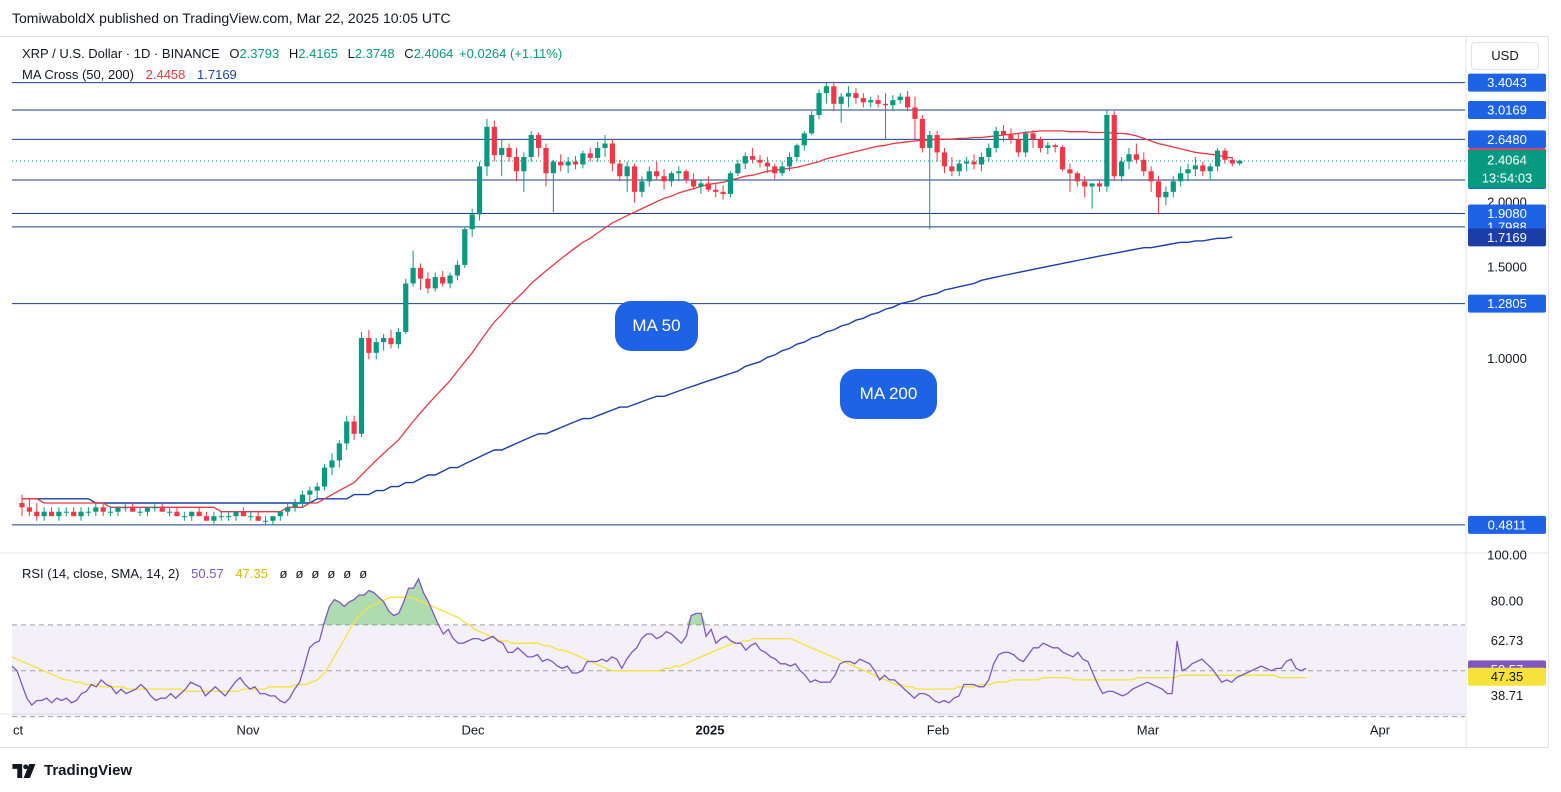  What do you see at coordinates (888, 394) in the screenshot?
I see `ma200-annotation: MA 200` at bounding box center [888, 394].